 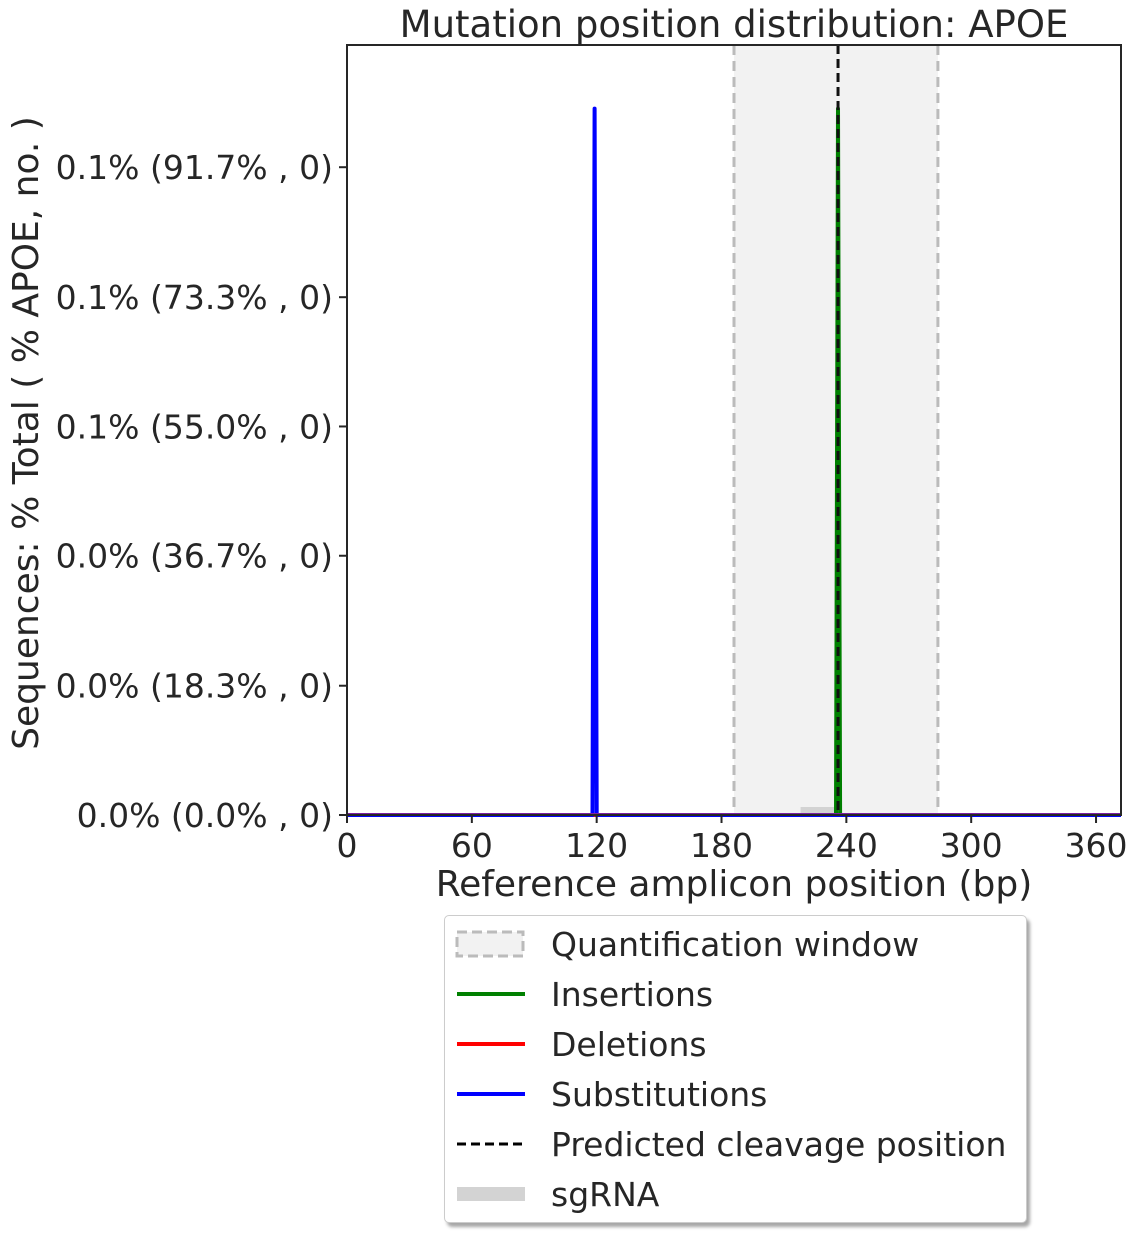 What do you see at coordinates (194, 426) in the screenshot?
I see `y-tick-label: 0.1% (55.0% , 0)` at bounding box center [194, 426].